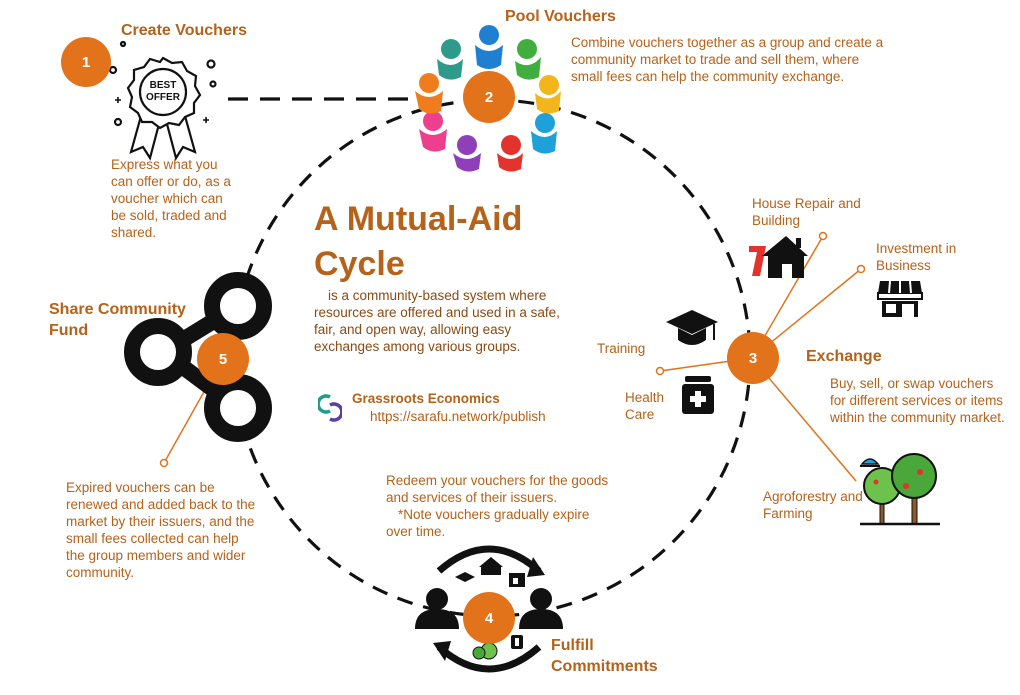  Describe the element at coordinates (572, 645) in the screenshot. I see `step-4-title-line-1: Fulfill` at that location.